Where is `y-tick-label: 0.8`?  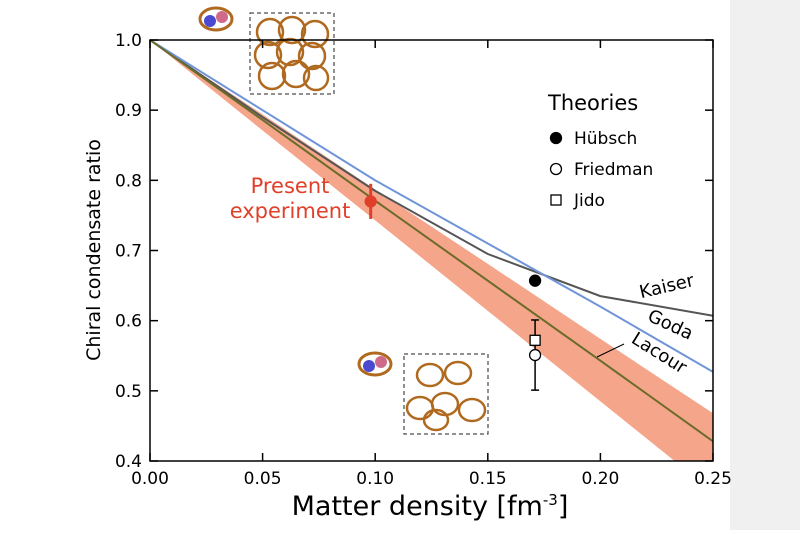 y-tick-label: 0.8 is located at coordinates (128, 181).